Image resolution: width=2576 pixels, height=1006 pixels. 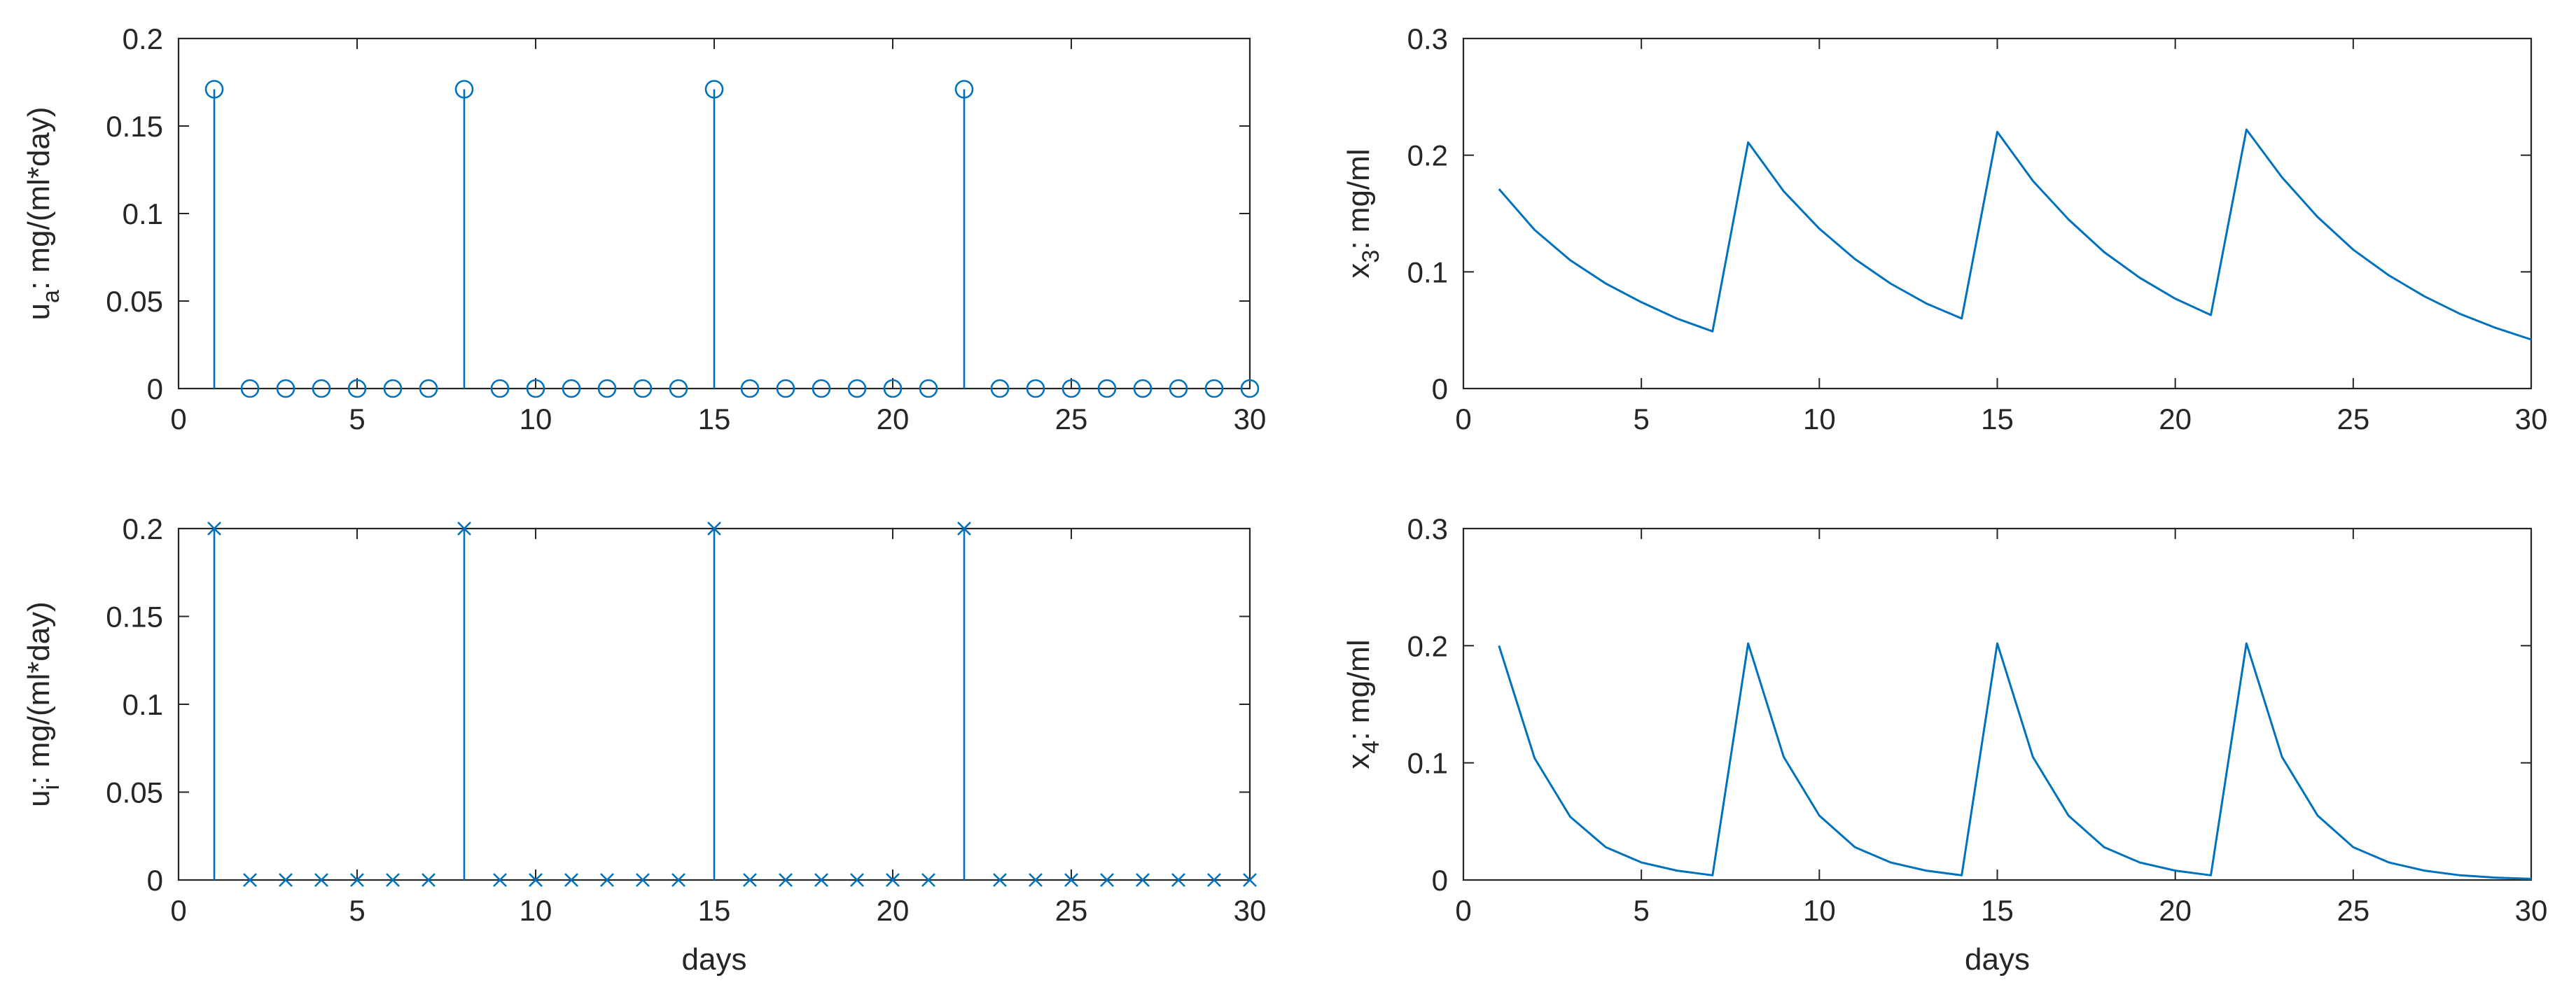 What do you see at coordinates (1371, 256) in the screenshot?
I see `y-axis-label-subscript: 3` at bounding box center [1371, 256].